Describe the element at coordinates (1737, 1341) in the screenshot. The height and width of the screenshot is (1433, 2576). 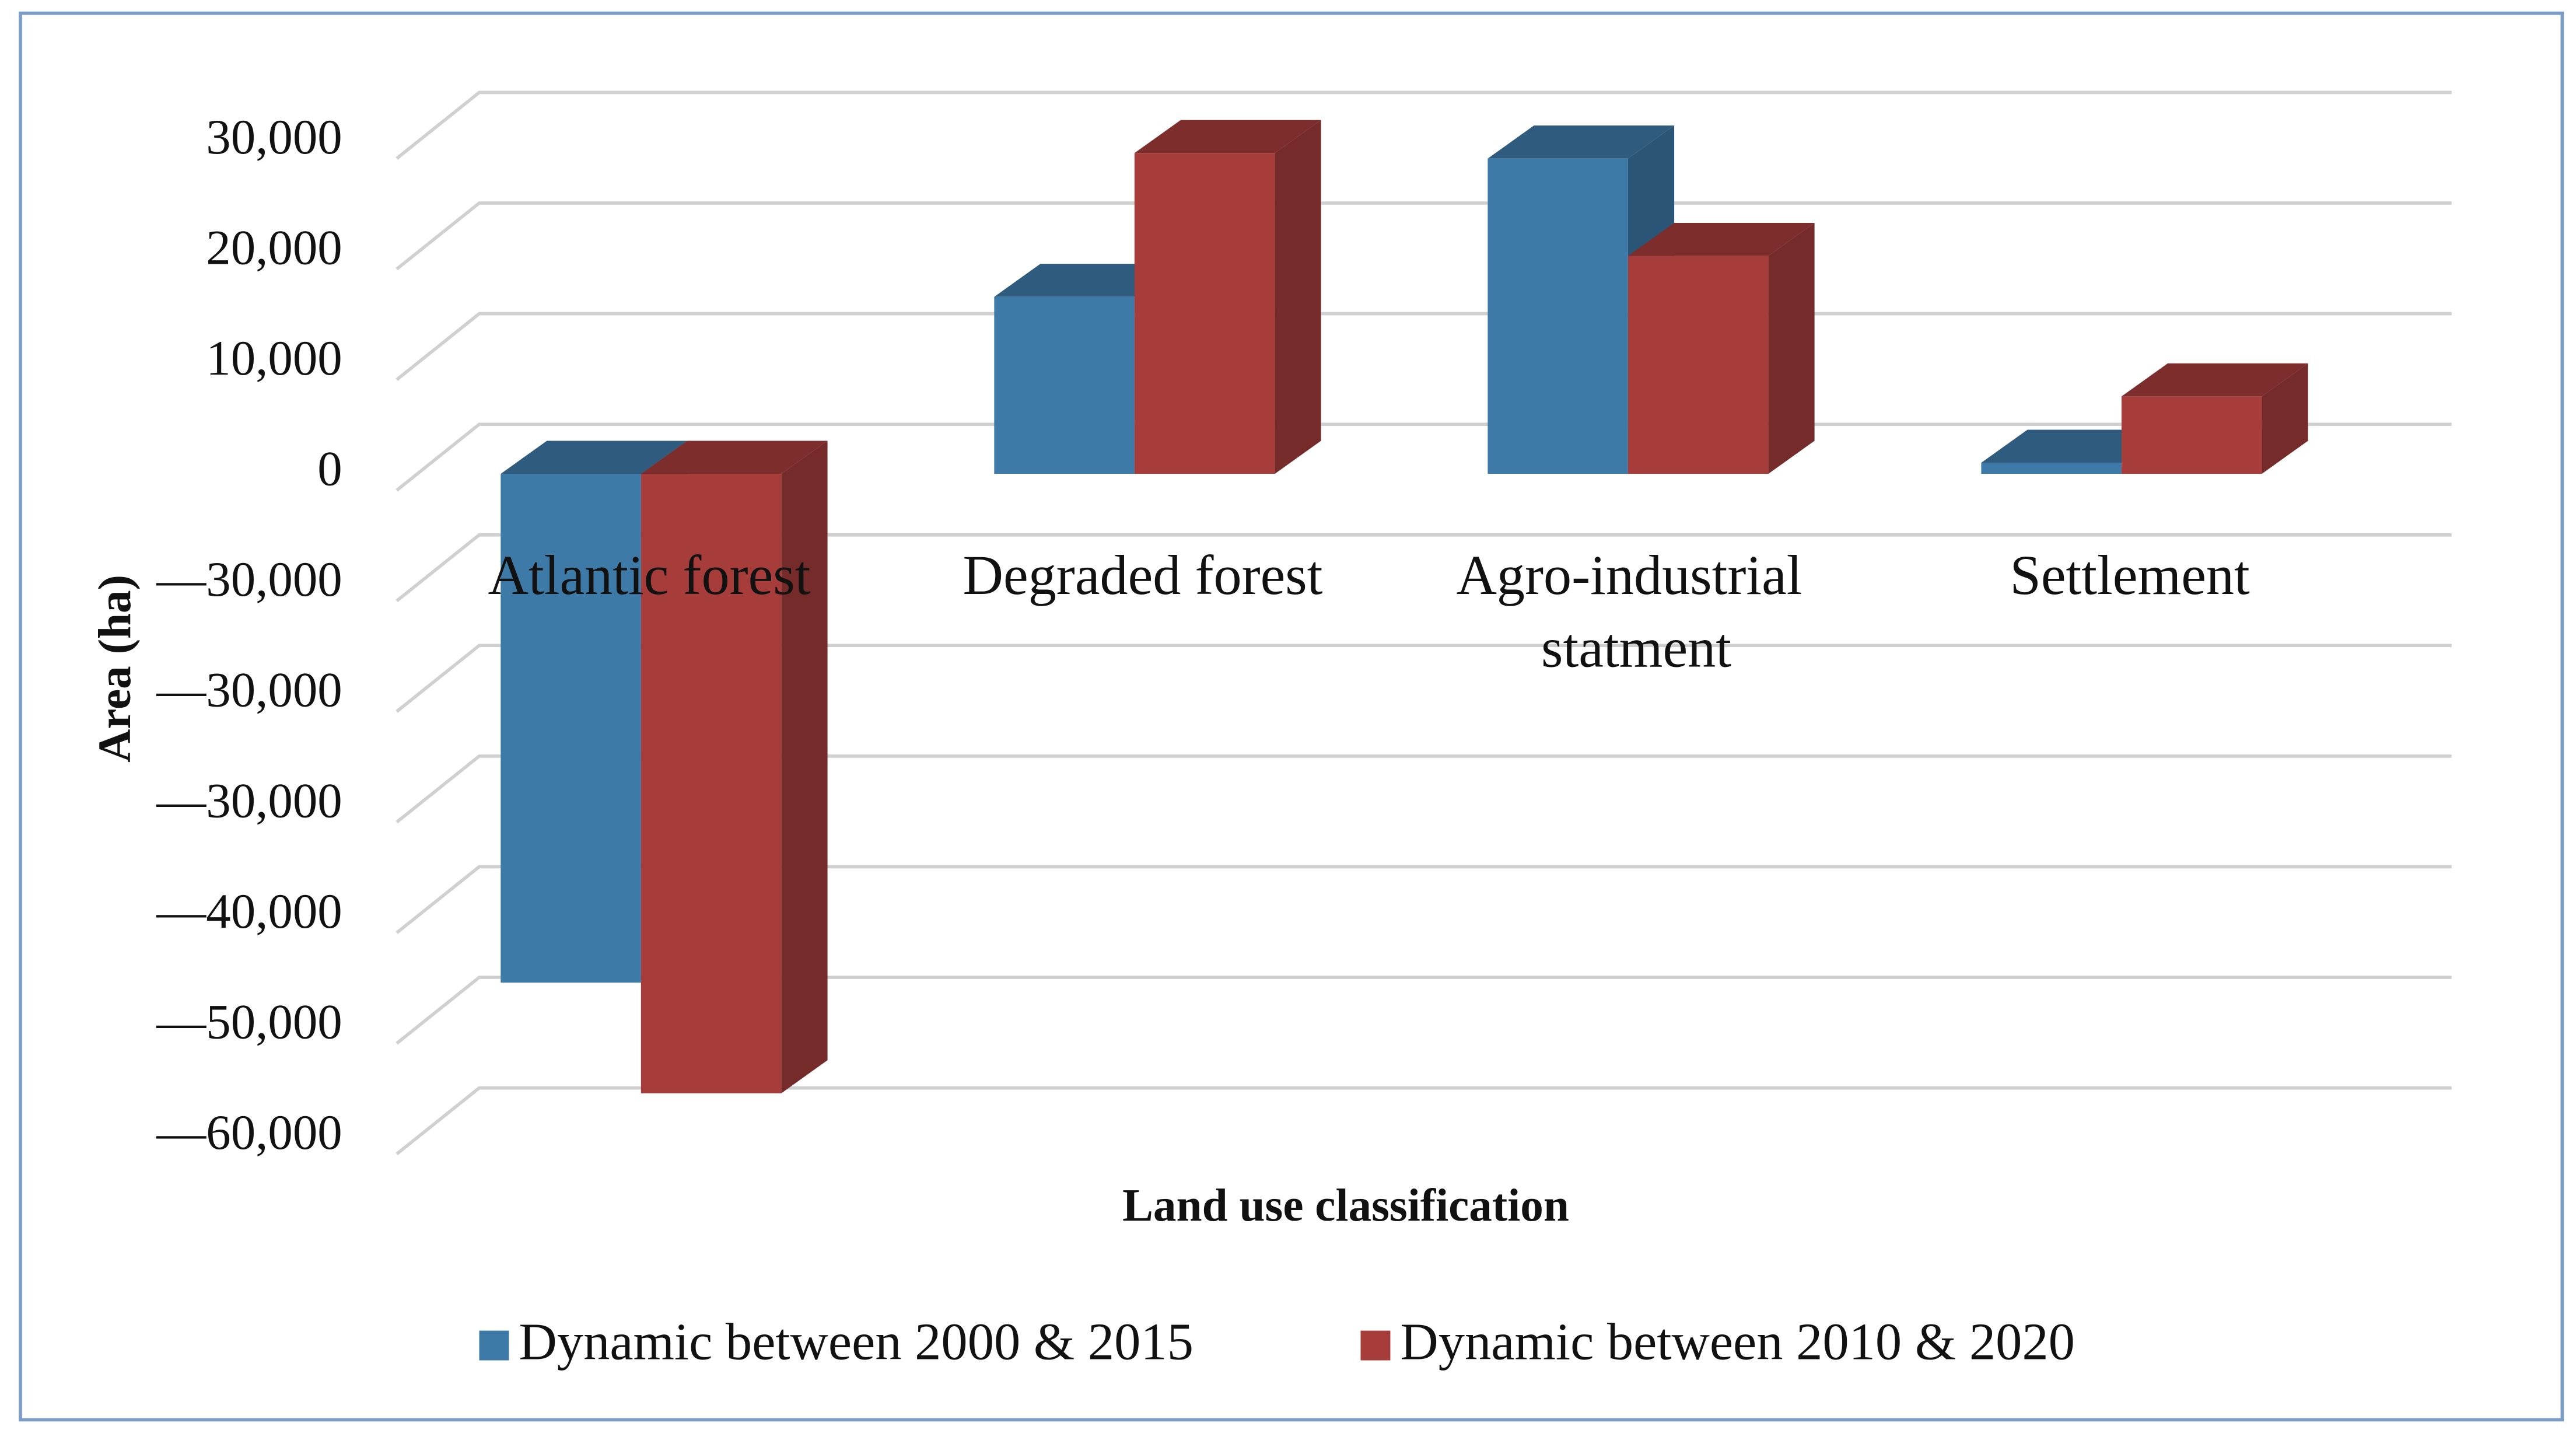
I see `legend-label: Dynamic between 2010 & 2020` at that location.